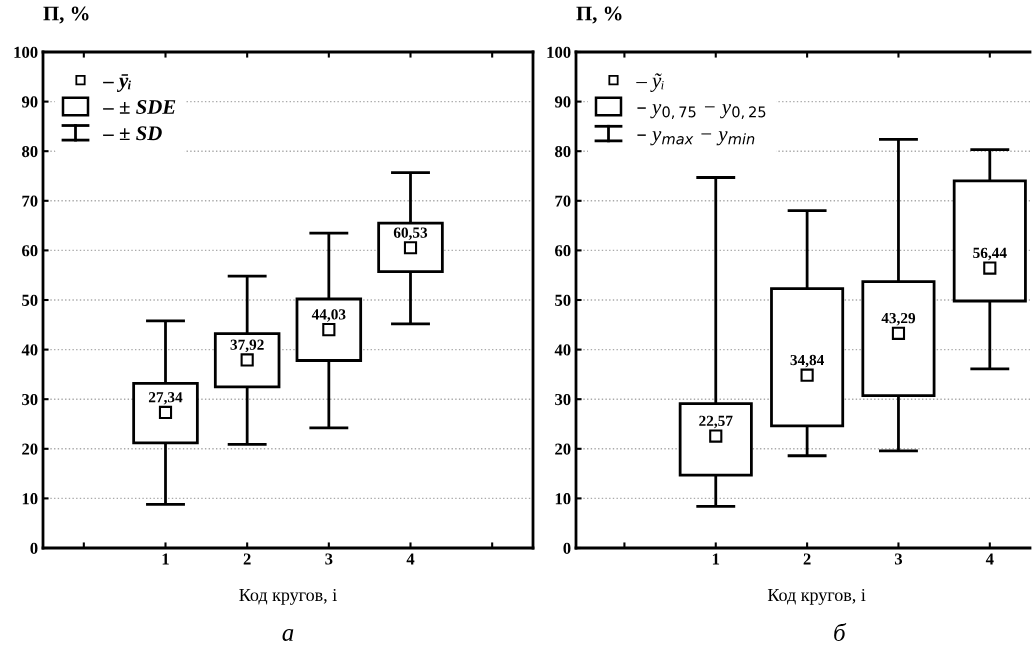  What do you see at coordinates (840, 632) in the screenshot?
I see `text: б` at bounding box center [840, 632].